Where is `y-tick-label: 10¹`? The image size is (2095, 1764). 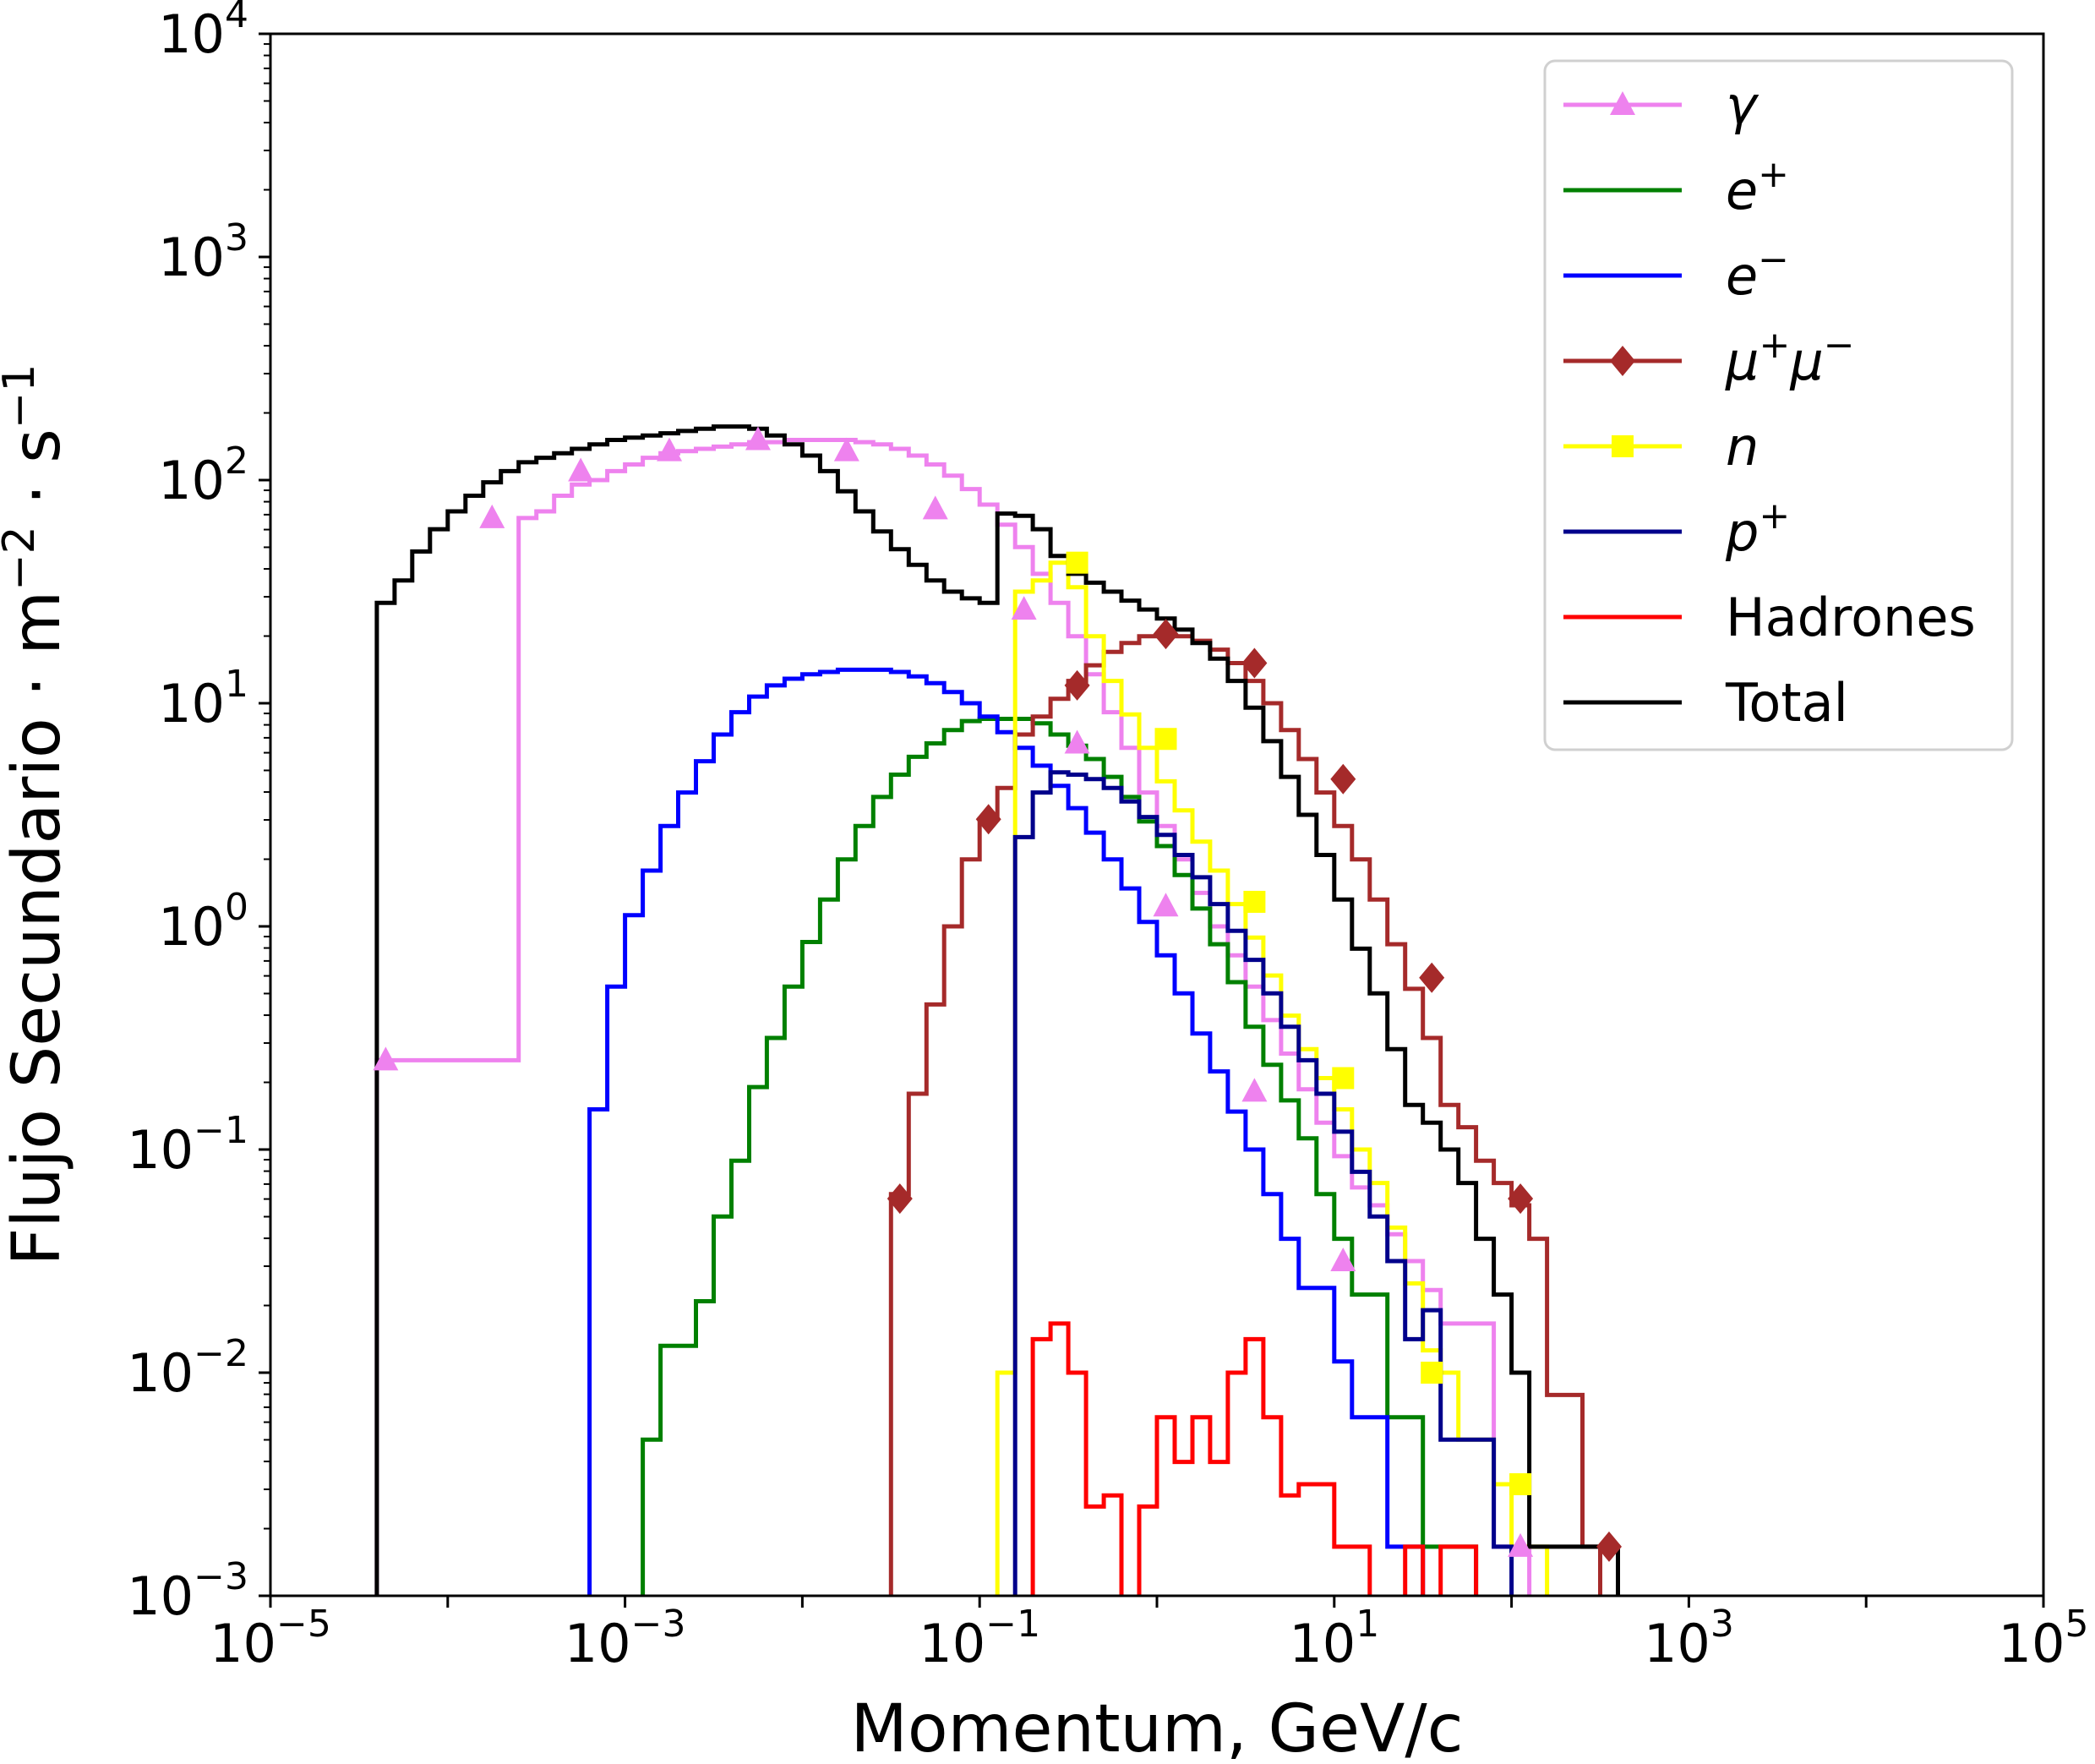 y-tick-label: 10¹ is located at coordinates (203, 699).